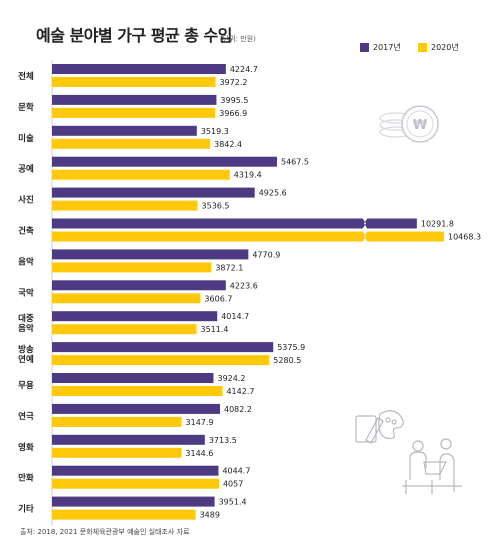 The width and height of the screenshot is (500, 547). Describe the element at coordinates (437, 224) in the screenshot. I see `data-label: 10291.8` at that location.